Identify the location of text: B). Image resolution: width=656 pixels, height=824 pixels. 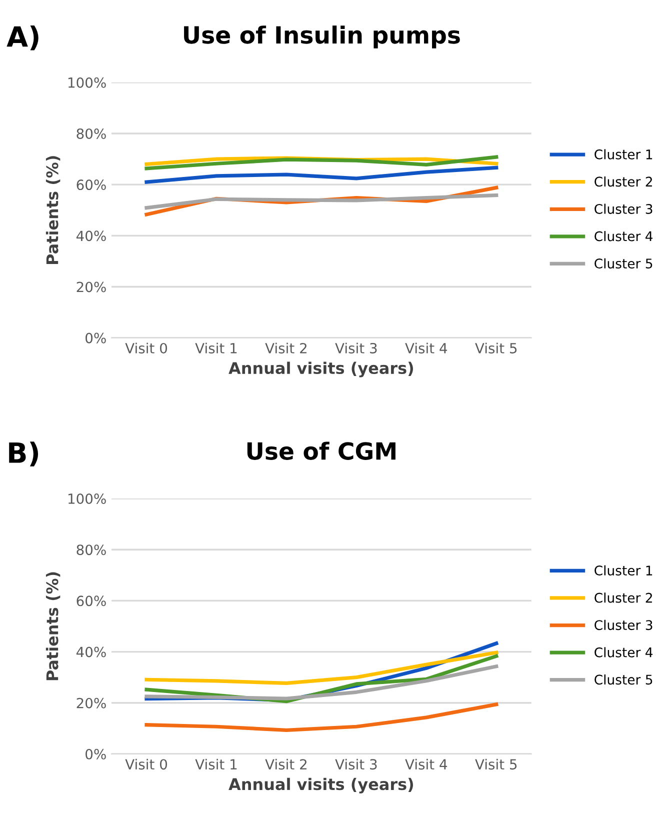
(23, 454).